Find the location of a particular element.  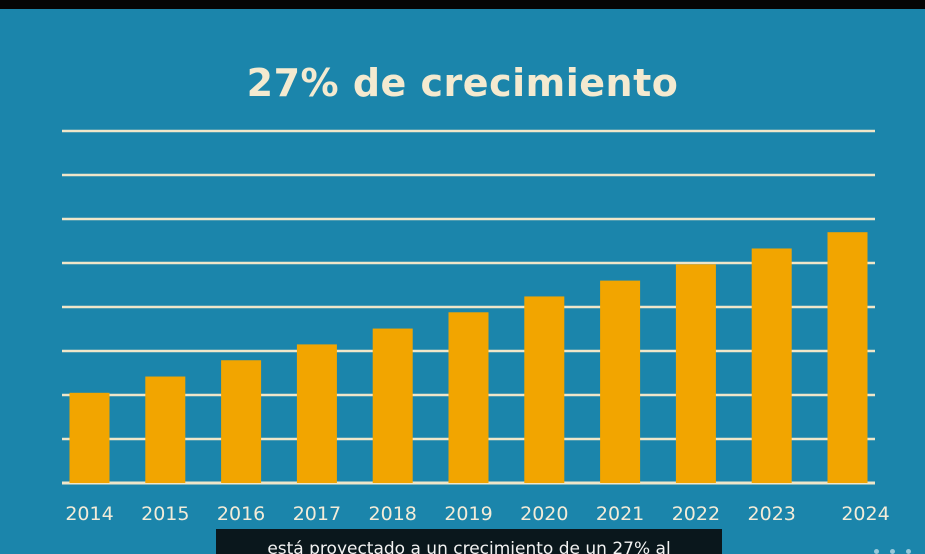

x-tick-label: 2017 is located at coordinates (317, 514).